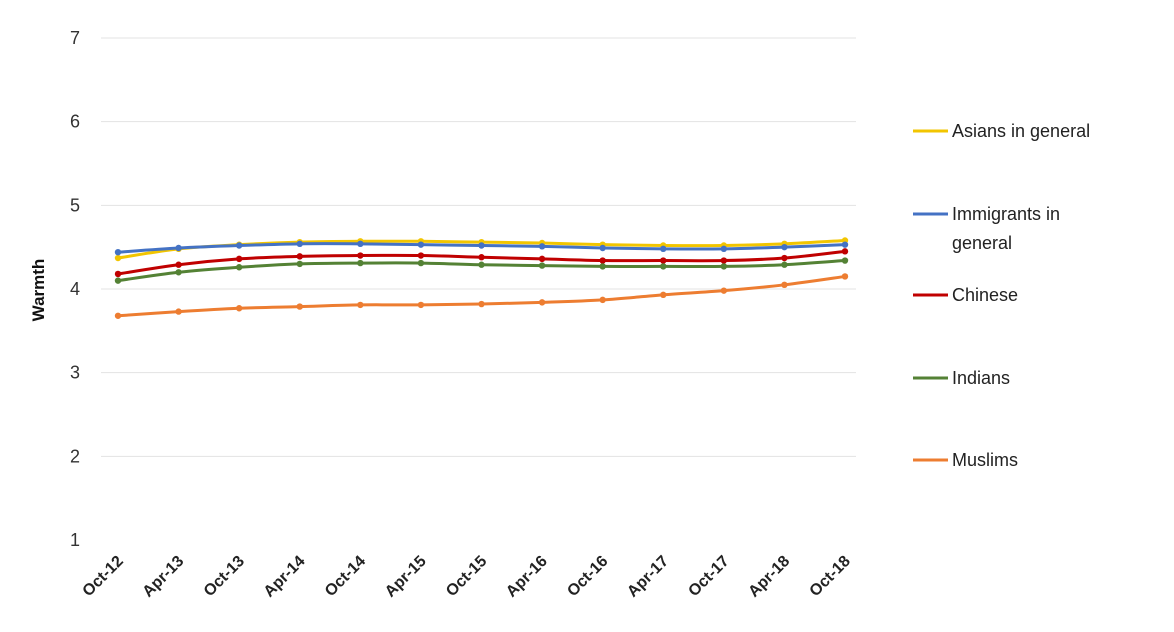 The width and height of the screenshot is (1174, 632). I want to click on y-axis-label: Warmth, so click(38, 290).